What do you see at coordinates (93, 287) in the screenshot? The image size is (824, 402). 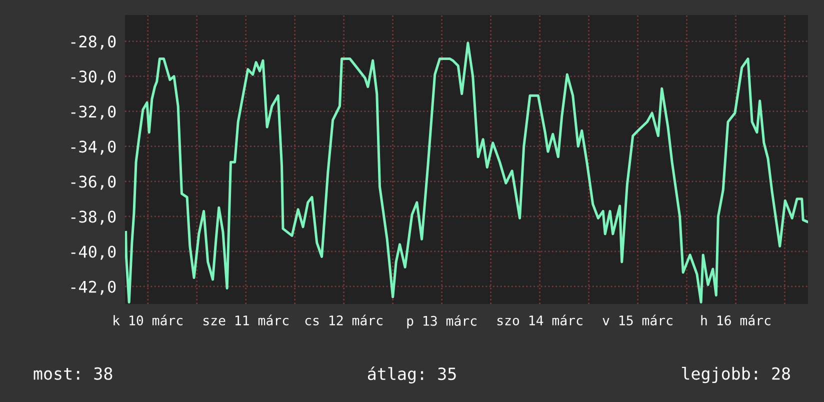 I see `y-tick-label: -42,0` at bounding box center [93, 287].